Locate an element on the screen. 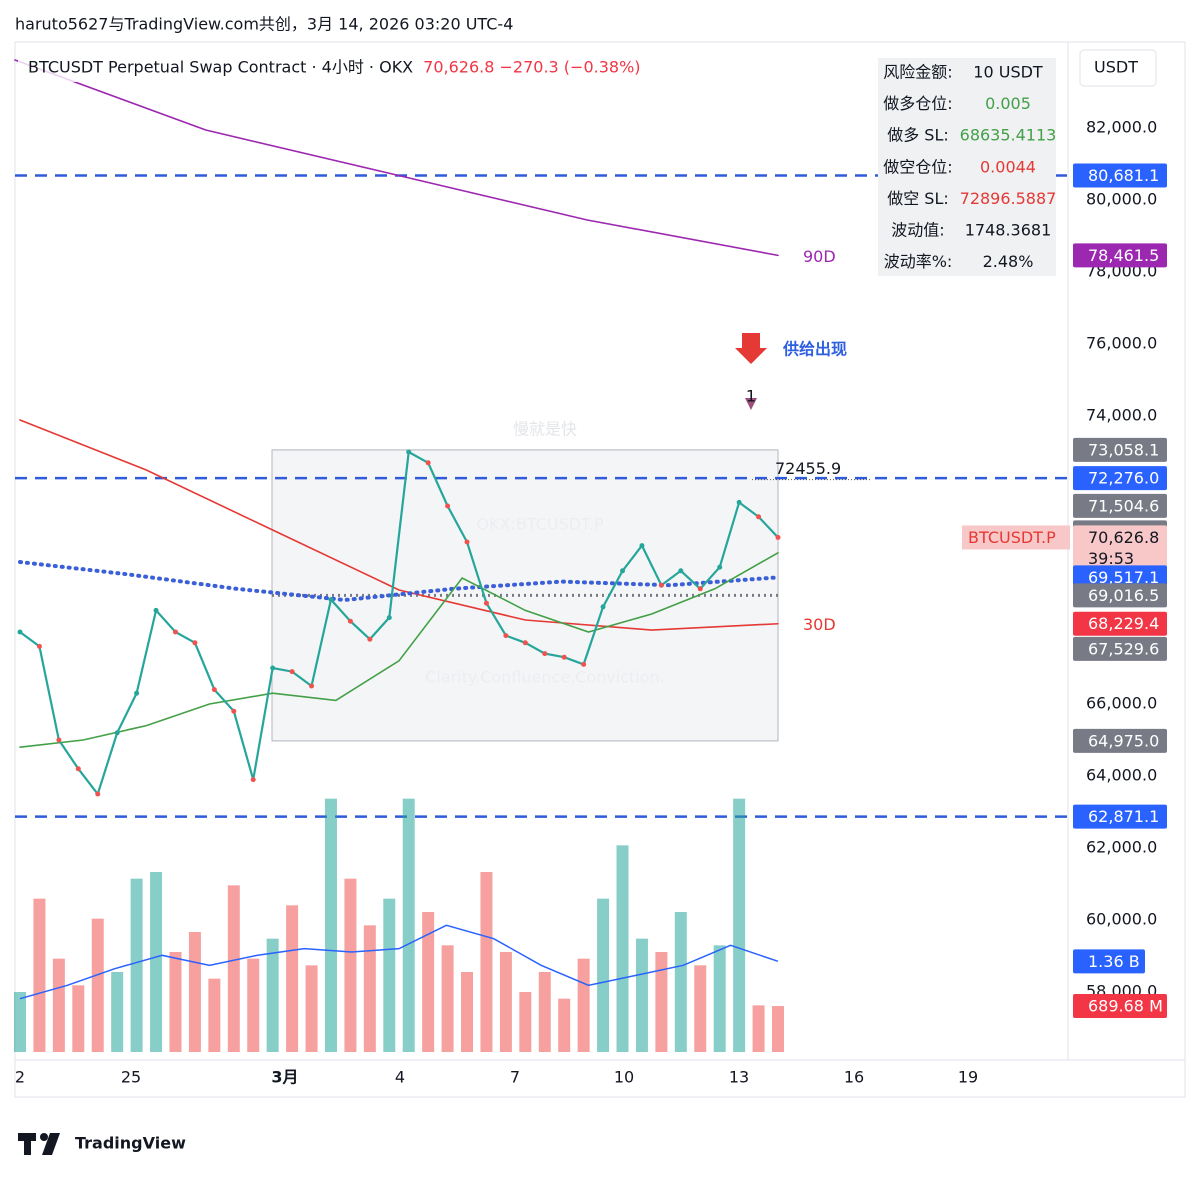 Image resolution: width=1200 pixels, height=1191 pixels. x-tick-label: 2 is located at coordinates (20, 1077).